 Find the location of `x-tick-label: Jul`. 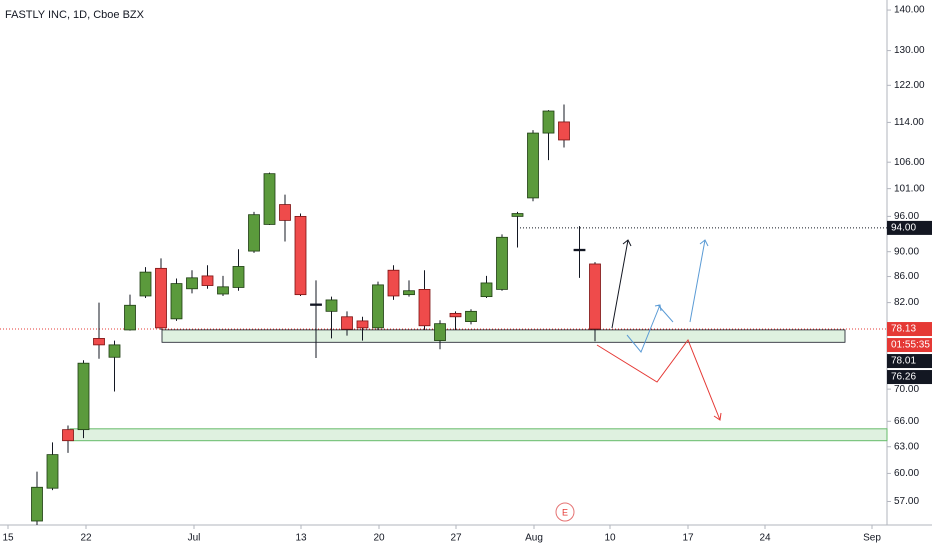

x-tick-label: Jul is located at coordinates (194, 538).